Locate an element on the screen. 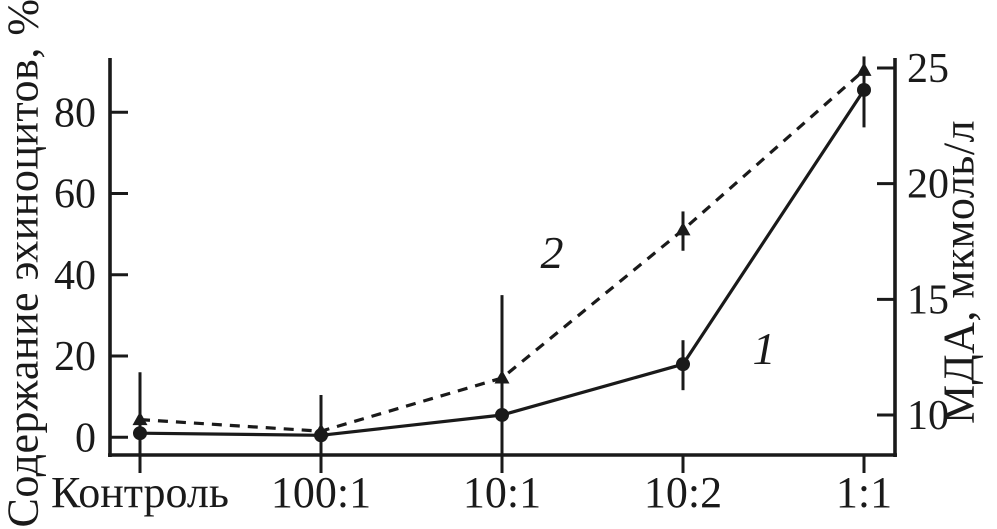  x-axis-category-label: 10:2 is located at coordinates (683, 492).